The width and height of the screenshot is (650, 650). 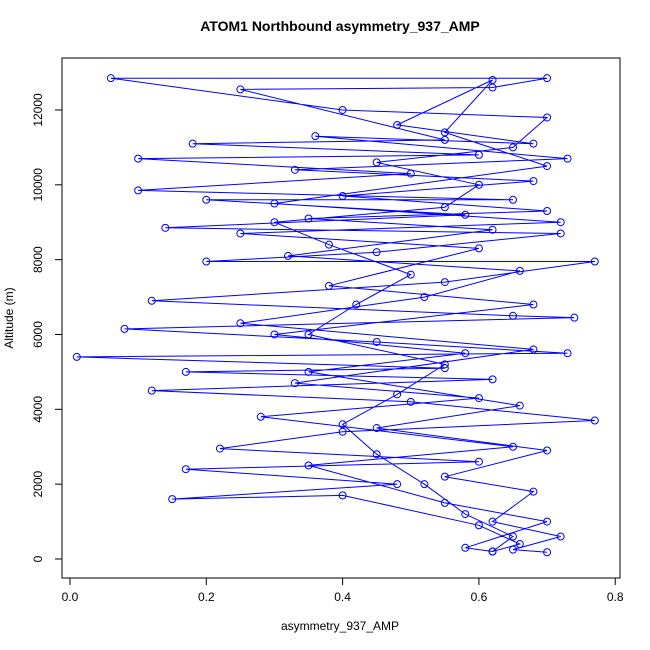 I want to click on x-tick-label: 0.4, so click(x=342, y=597).